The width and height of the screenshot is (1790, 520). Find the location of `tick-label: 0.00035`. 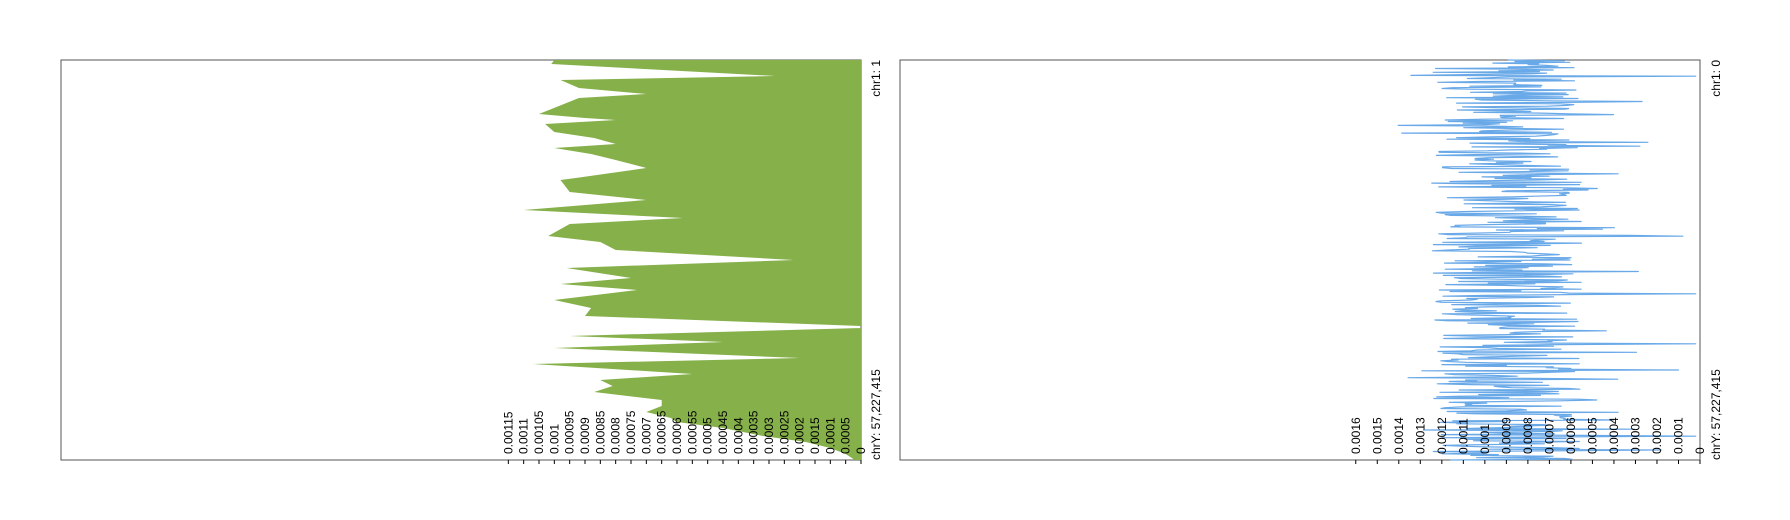

tick-label: 0.00035 is located at coordinates (754, 432).